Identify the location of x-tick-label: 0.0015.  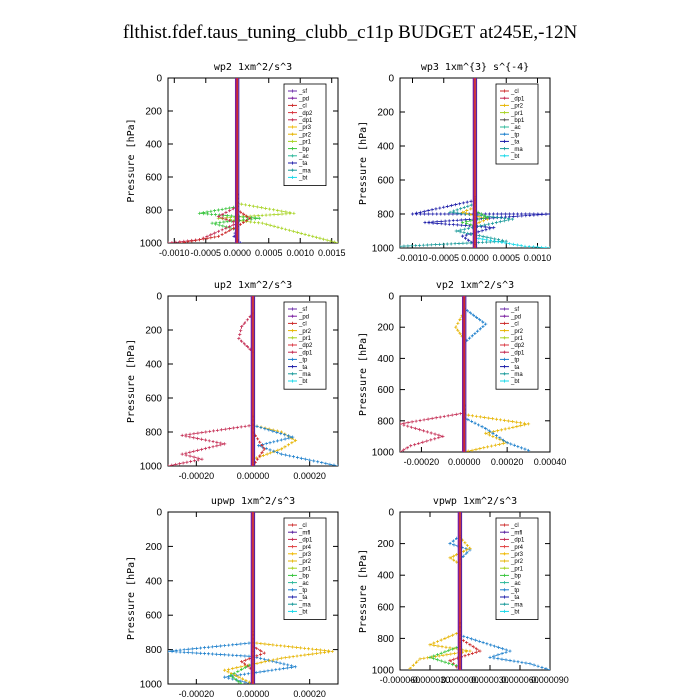
(332, 253).